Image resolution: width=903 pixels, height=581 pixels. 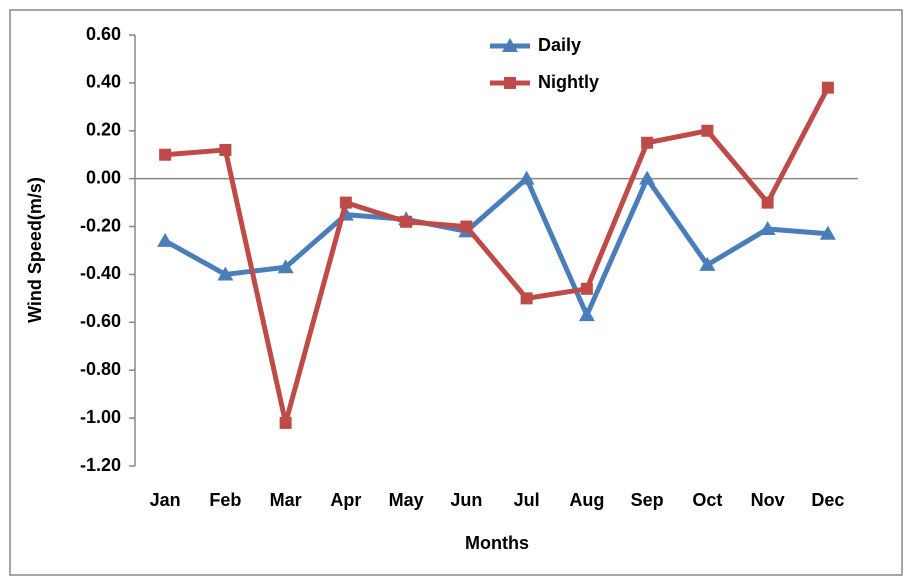 What do you see at coordinates (100, 369) in the screenshot?
I see `y-tick-label: -0.80` at bounding box center [100, 369].